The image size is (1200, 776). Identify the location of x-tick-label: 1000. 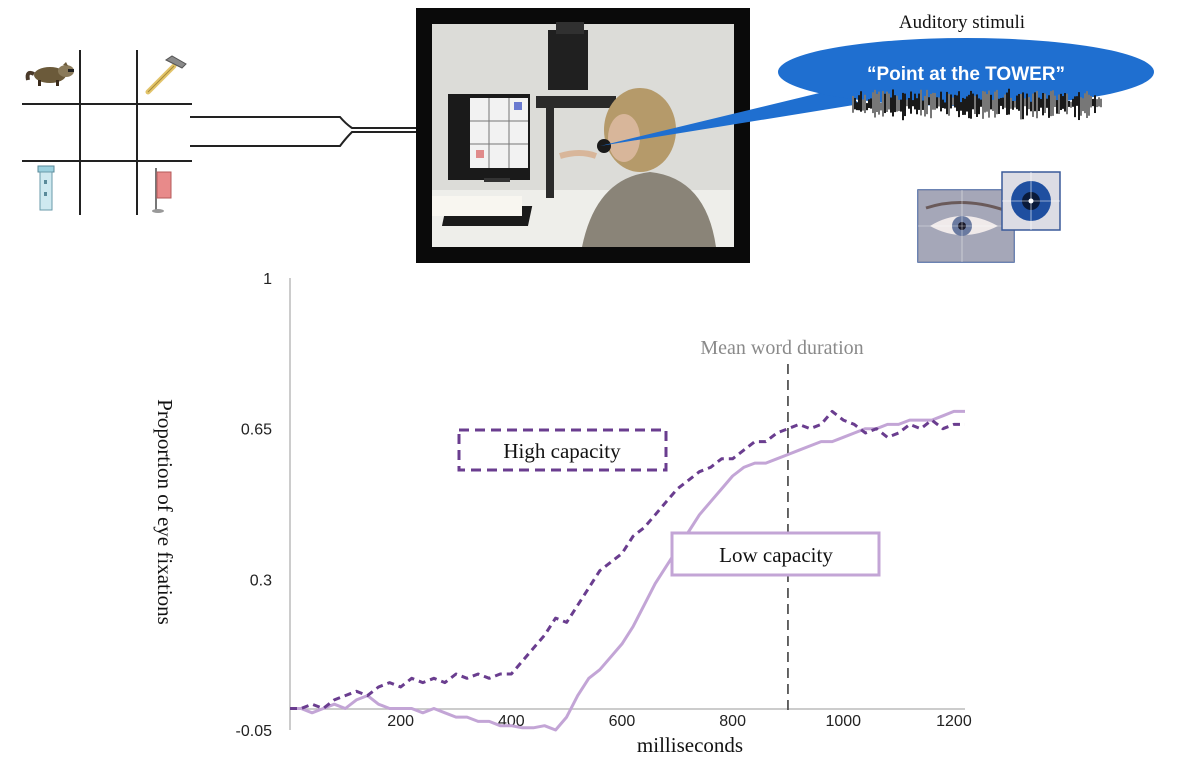
(843, 721).